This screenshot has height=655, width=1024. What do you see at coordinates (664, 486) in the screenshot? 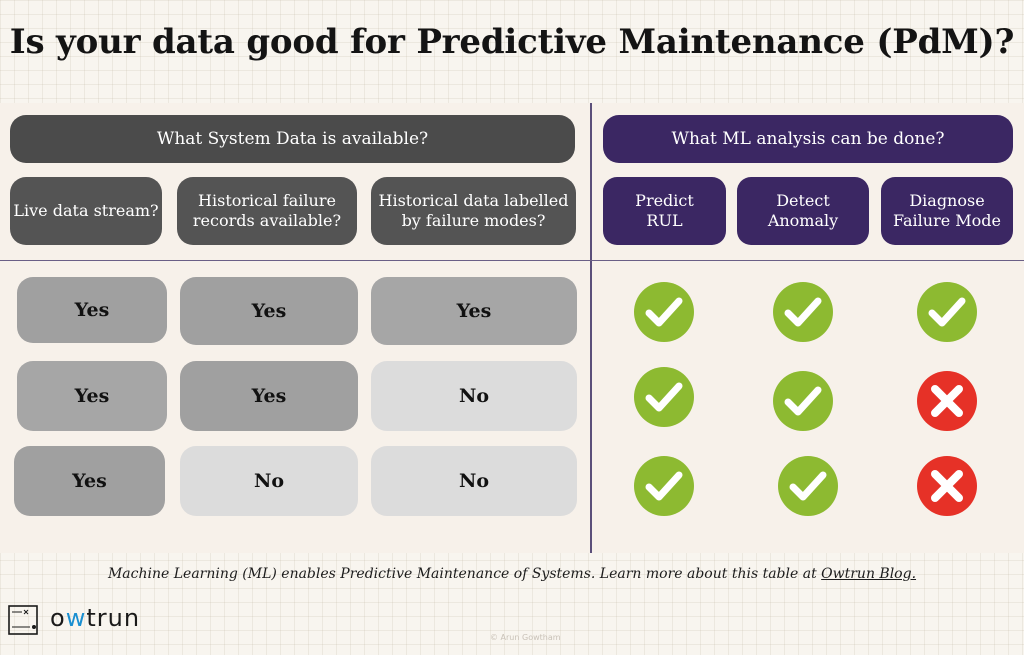
I see `row3-predict-rul-check-icon` at bounding box center [664, 486].